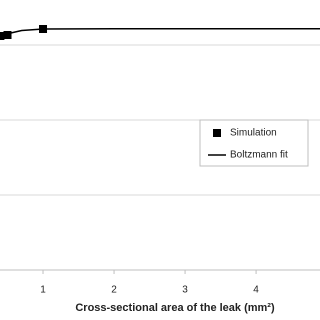 The width and height of the screenshot is (320, 320). What do you see at coordinates (175, 308) in the screenshot?
I see `x-axis-label: Cross-sectional area of the leak (mm²)` at bounding box center [175, 308].